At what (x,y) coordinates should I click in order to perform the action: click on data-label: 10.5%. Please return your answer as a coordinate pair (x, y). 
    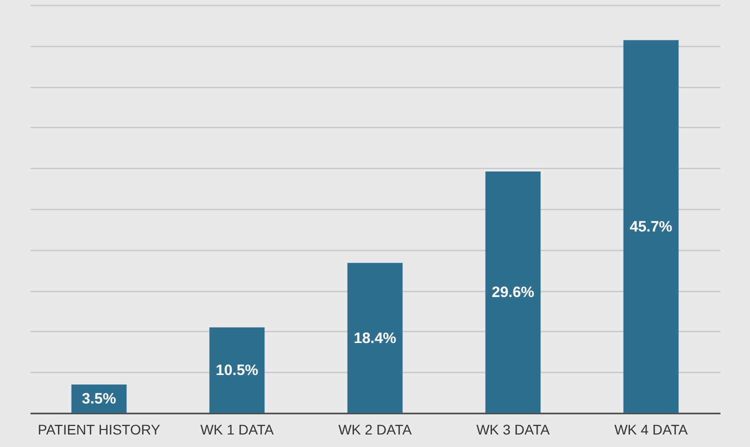
    Looking at the image, I should click on (237, 371).